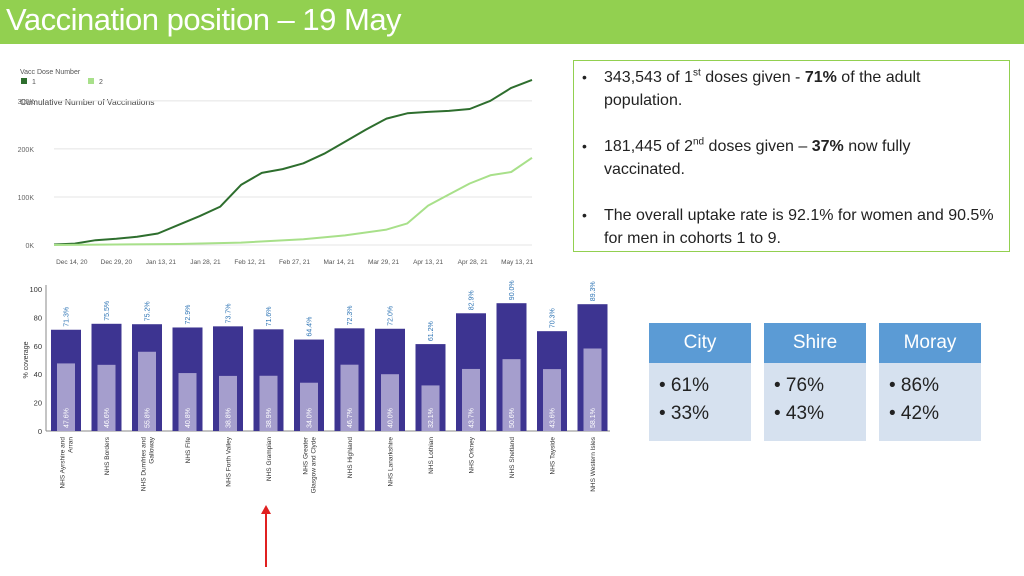 This screenshot has height=576, width=1024. Describe the element at coordinates (188, 315) in the screenshot. I see `data-label-total: 72.9%` at that location.